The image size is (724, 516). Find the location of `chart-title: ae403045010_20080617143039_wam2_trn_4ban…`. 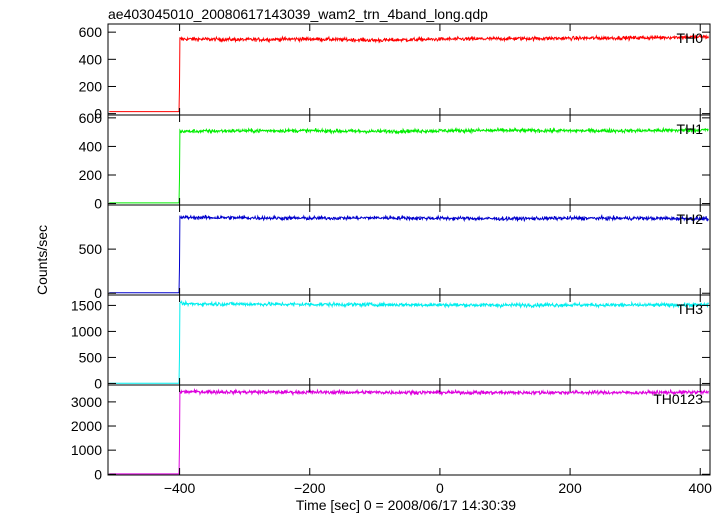

chart-title: ae403045010_20080617143039_wam2_trn_4ban… is located at coordinates (298, 14).